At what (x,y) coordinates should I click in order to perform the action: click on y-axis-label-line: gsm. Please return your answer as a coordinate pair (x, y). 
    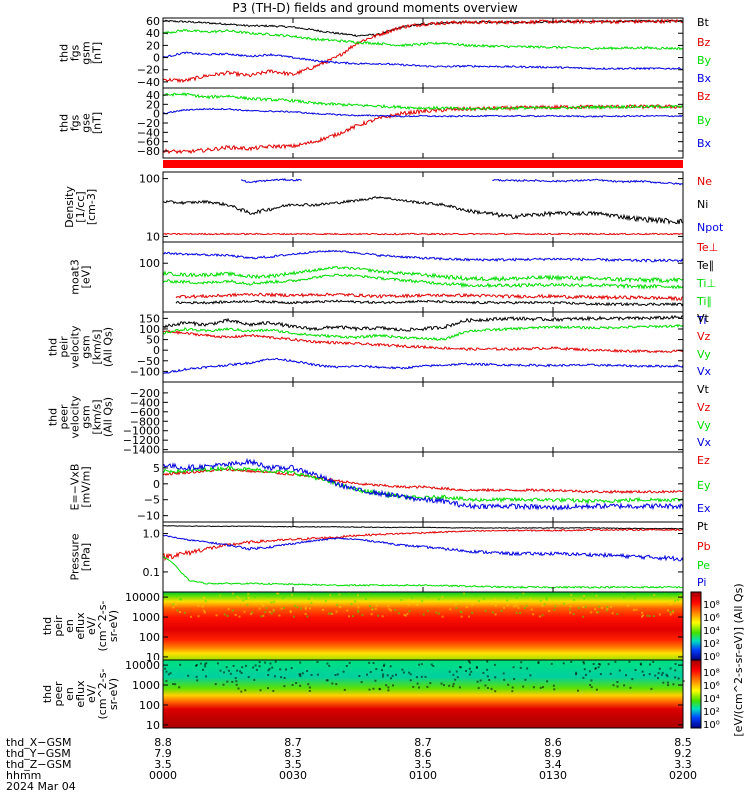
    Looking at the image, I should click on (86, 346).